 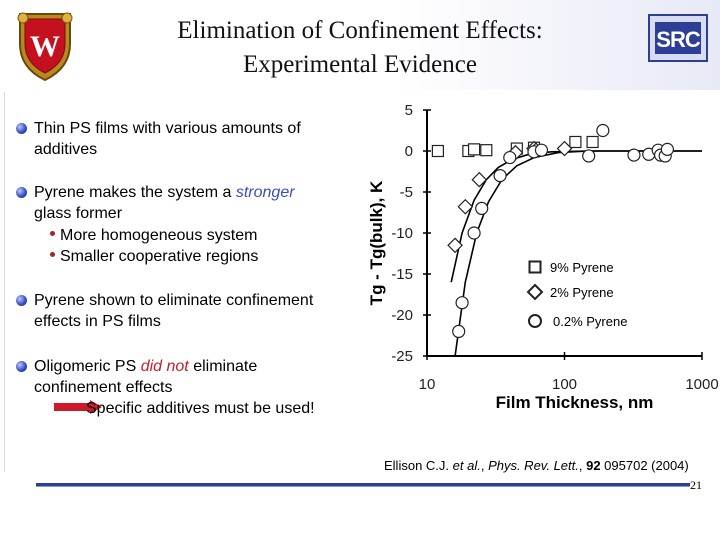 I want to click on title-line-1: Elimination of Confinement Effects:, so click(x=360, y=30).